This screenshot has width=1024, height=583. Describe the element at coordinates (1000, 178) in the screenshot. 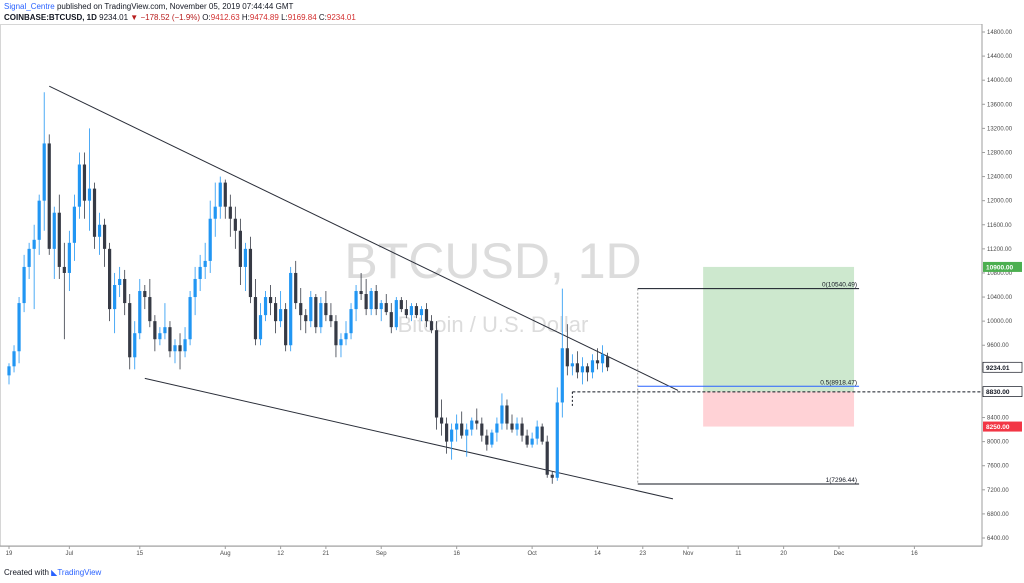

I see `price-tick-label: 12400.00` at that location.